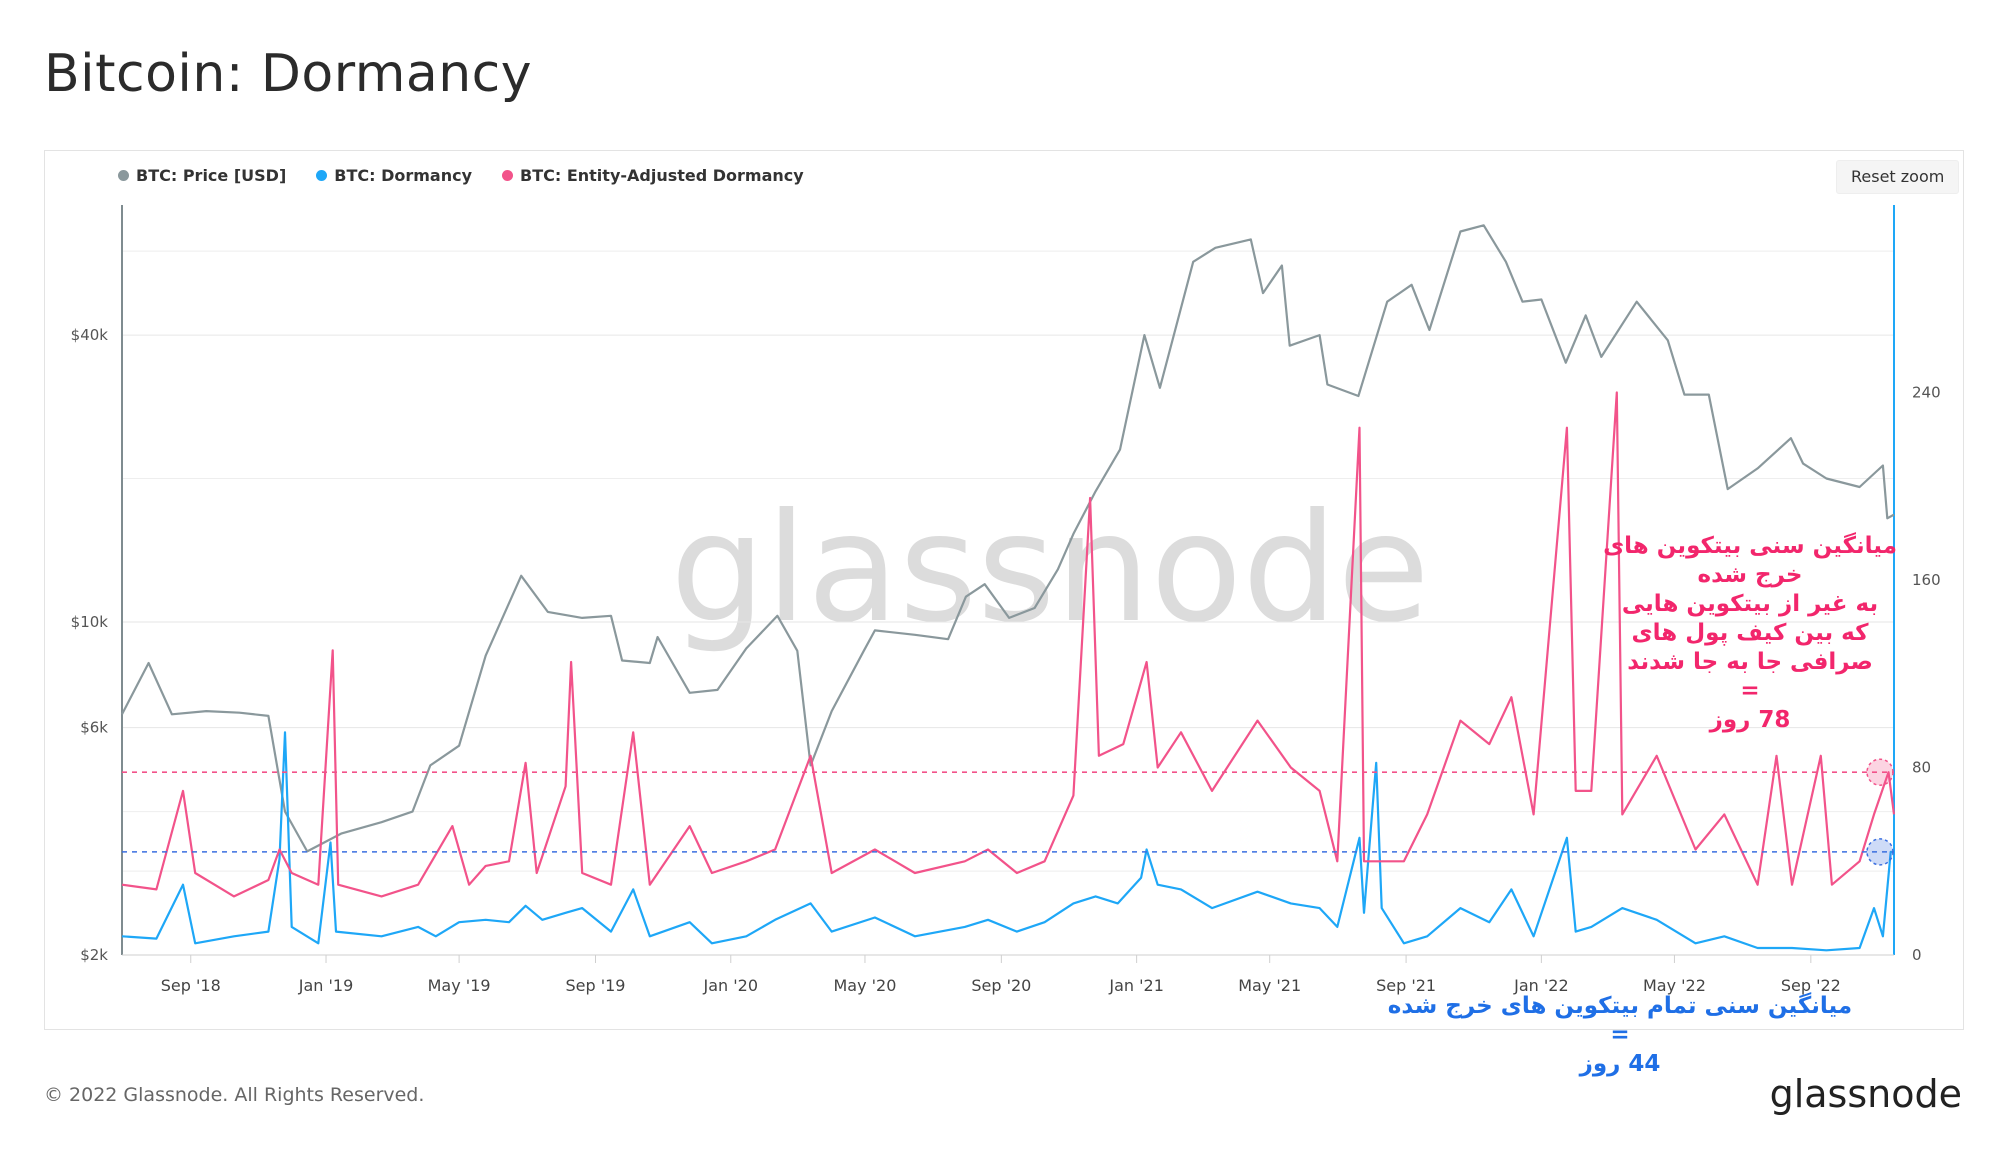  What do you see at coordinates (1750, 604) in the screenshot?
I see `annotation-pink-line: به غیر از بیتکوین هایی` at bounding box center [1750, 604].